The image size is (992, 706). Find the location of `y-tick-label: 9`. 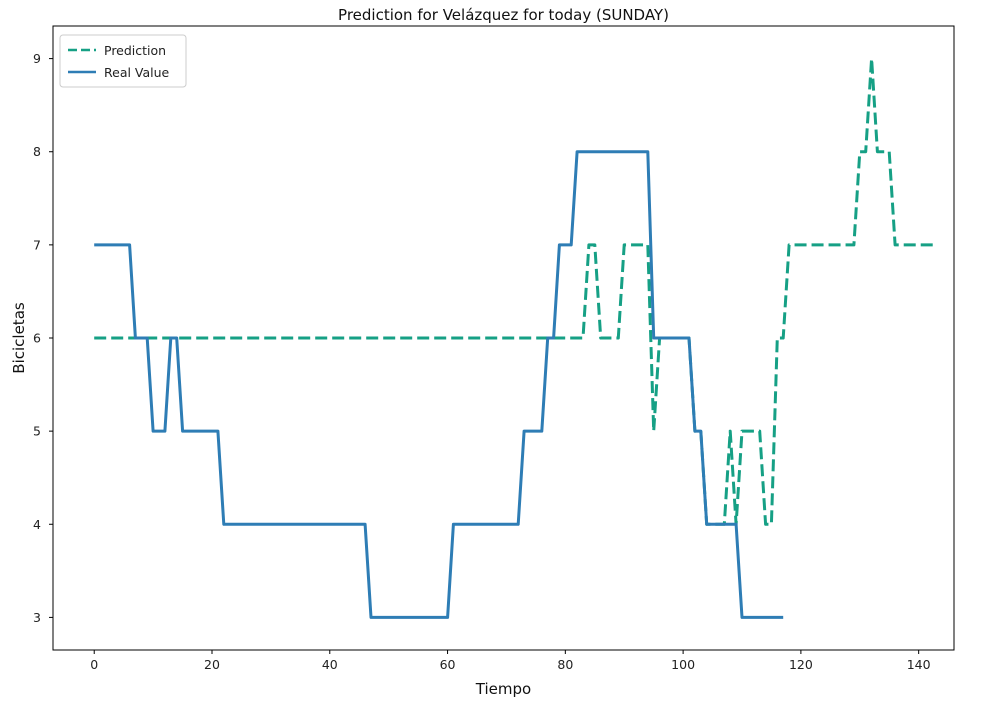

y-tick-label: 9 is located at coordinates (37, 58).